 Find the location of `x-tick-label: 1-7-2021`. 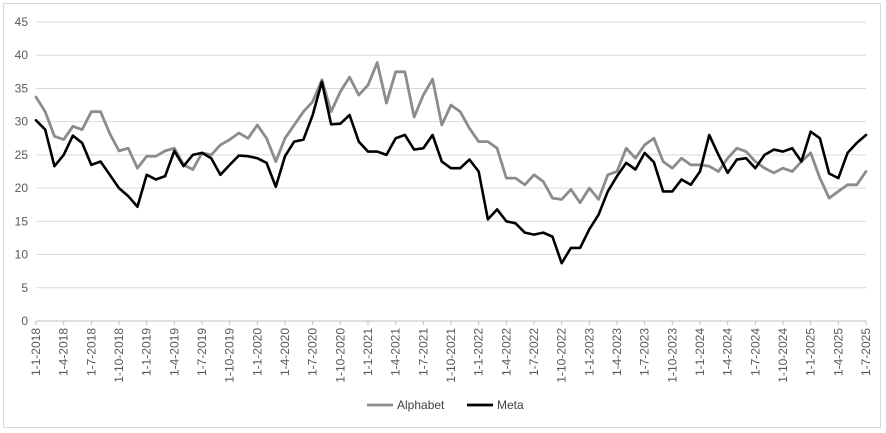

x-tick-label: 1-7-2021 is located at coordinates (423, 352).